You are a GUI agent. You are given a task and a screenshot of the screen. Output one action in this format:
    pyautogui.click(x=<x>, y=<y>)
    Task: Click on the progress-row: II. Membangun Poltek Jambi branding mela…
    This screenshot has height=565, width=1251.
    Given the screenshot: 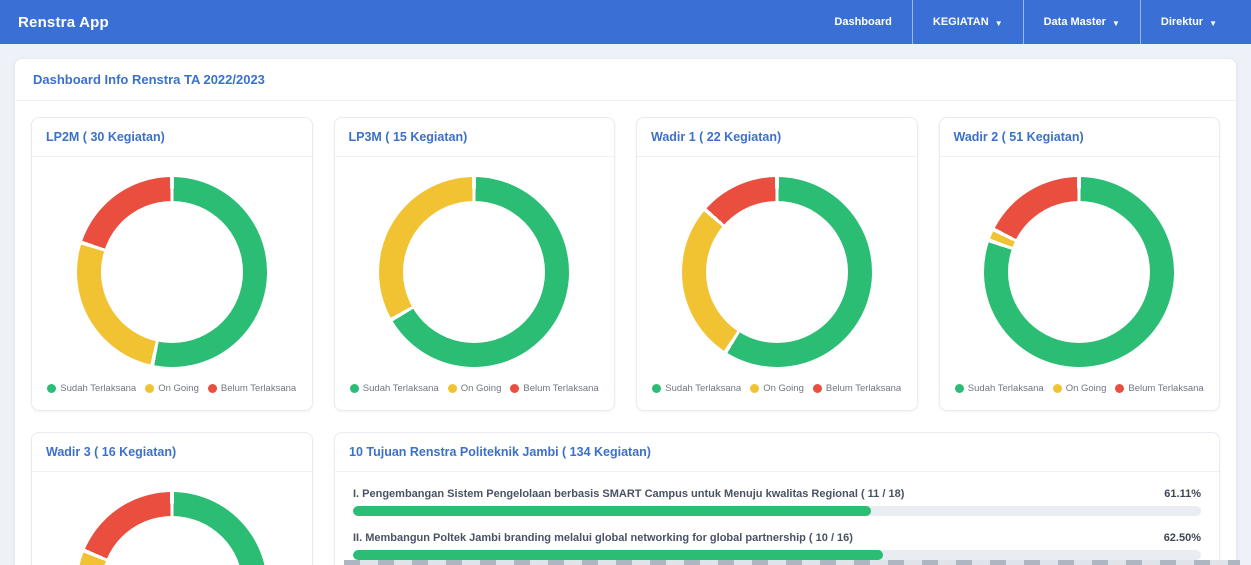 What is the action you would take?
    pyautogui.click(x=777, y=538)
    